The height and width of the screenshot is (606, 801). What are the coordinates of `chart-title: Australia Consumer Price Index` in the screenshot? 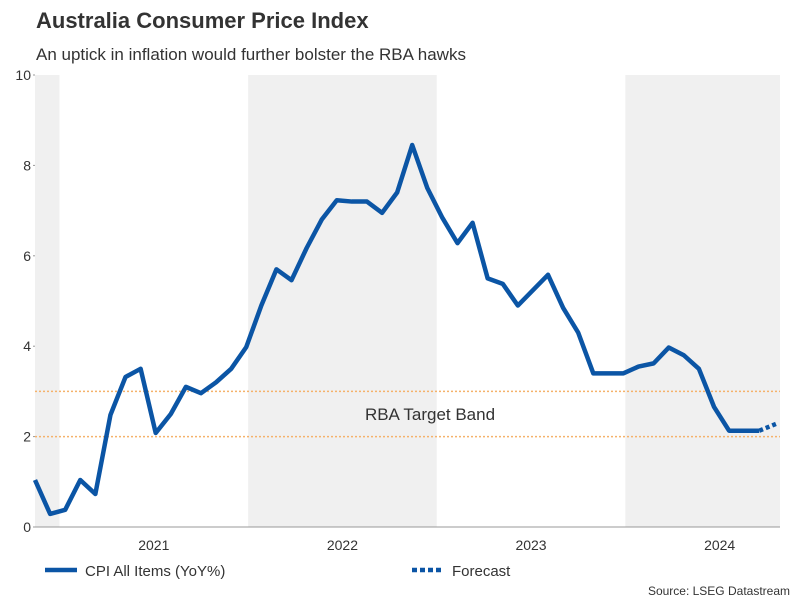 It's located at (202, 20).